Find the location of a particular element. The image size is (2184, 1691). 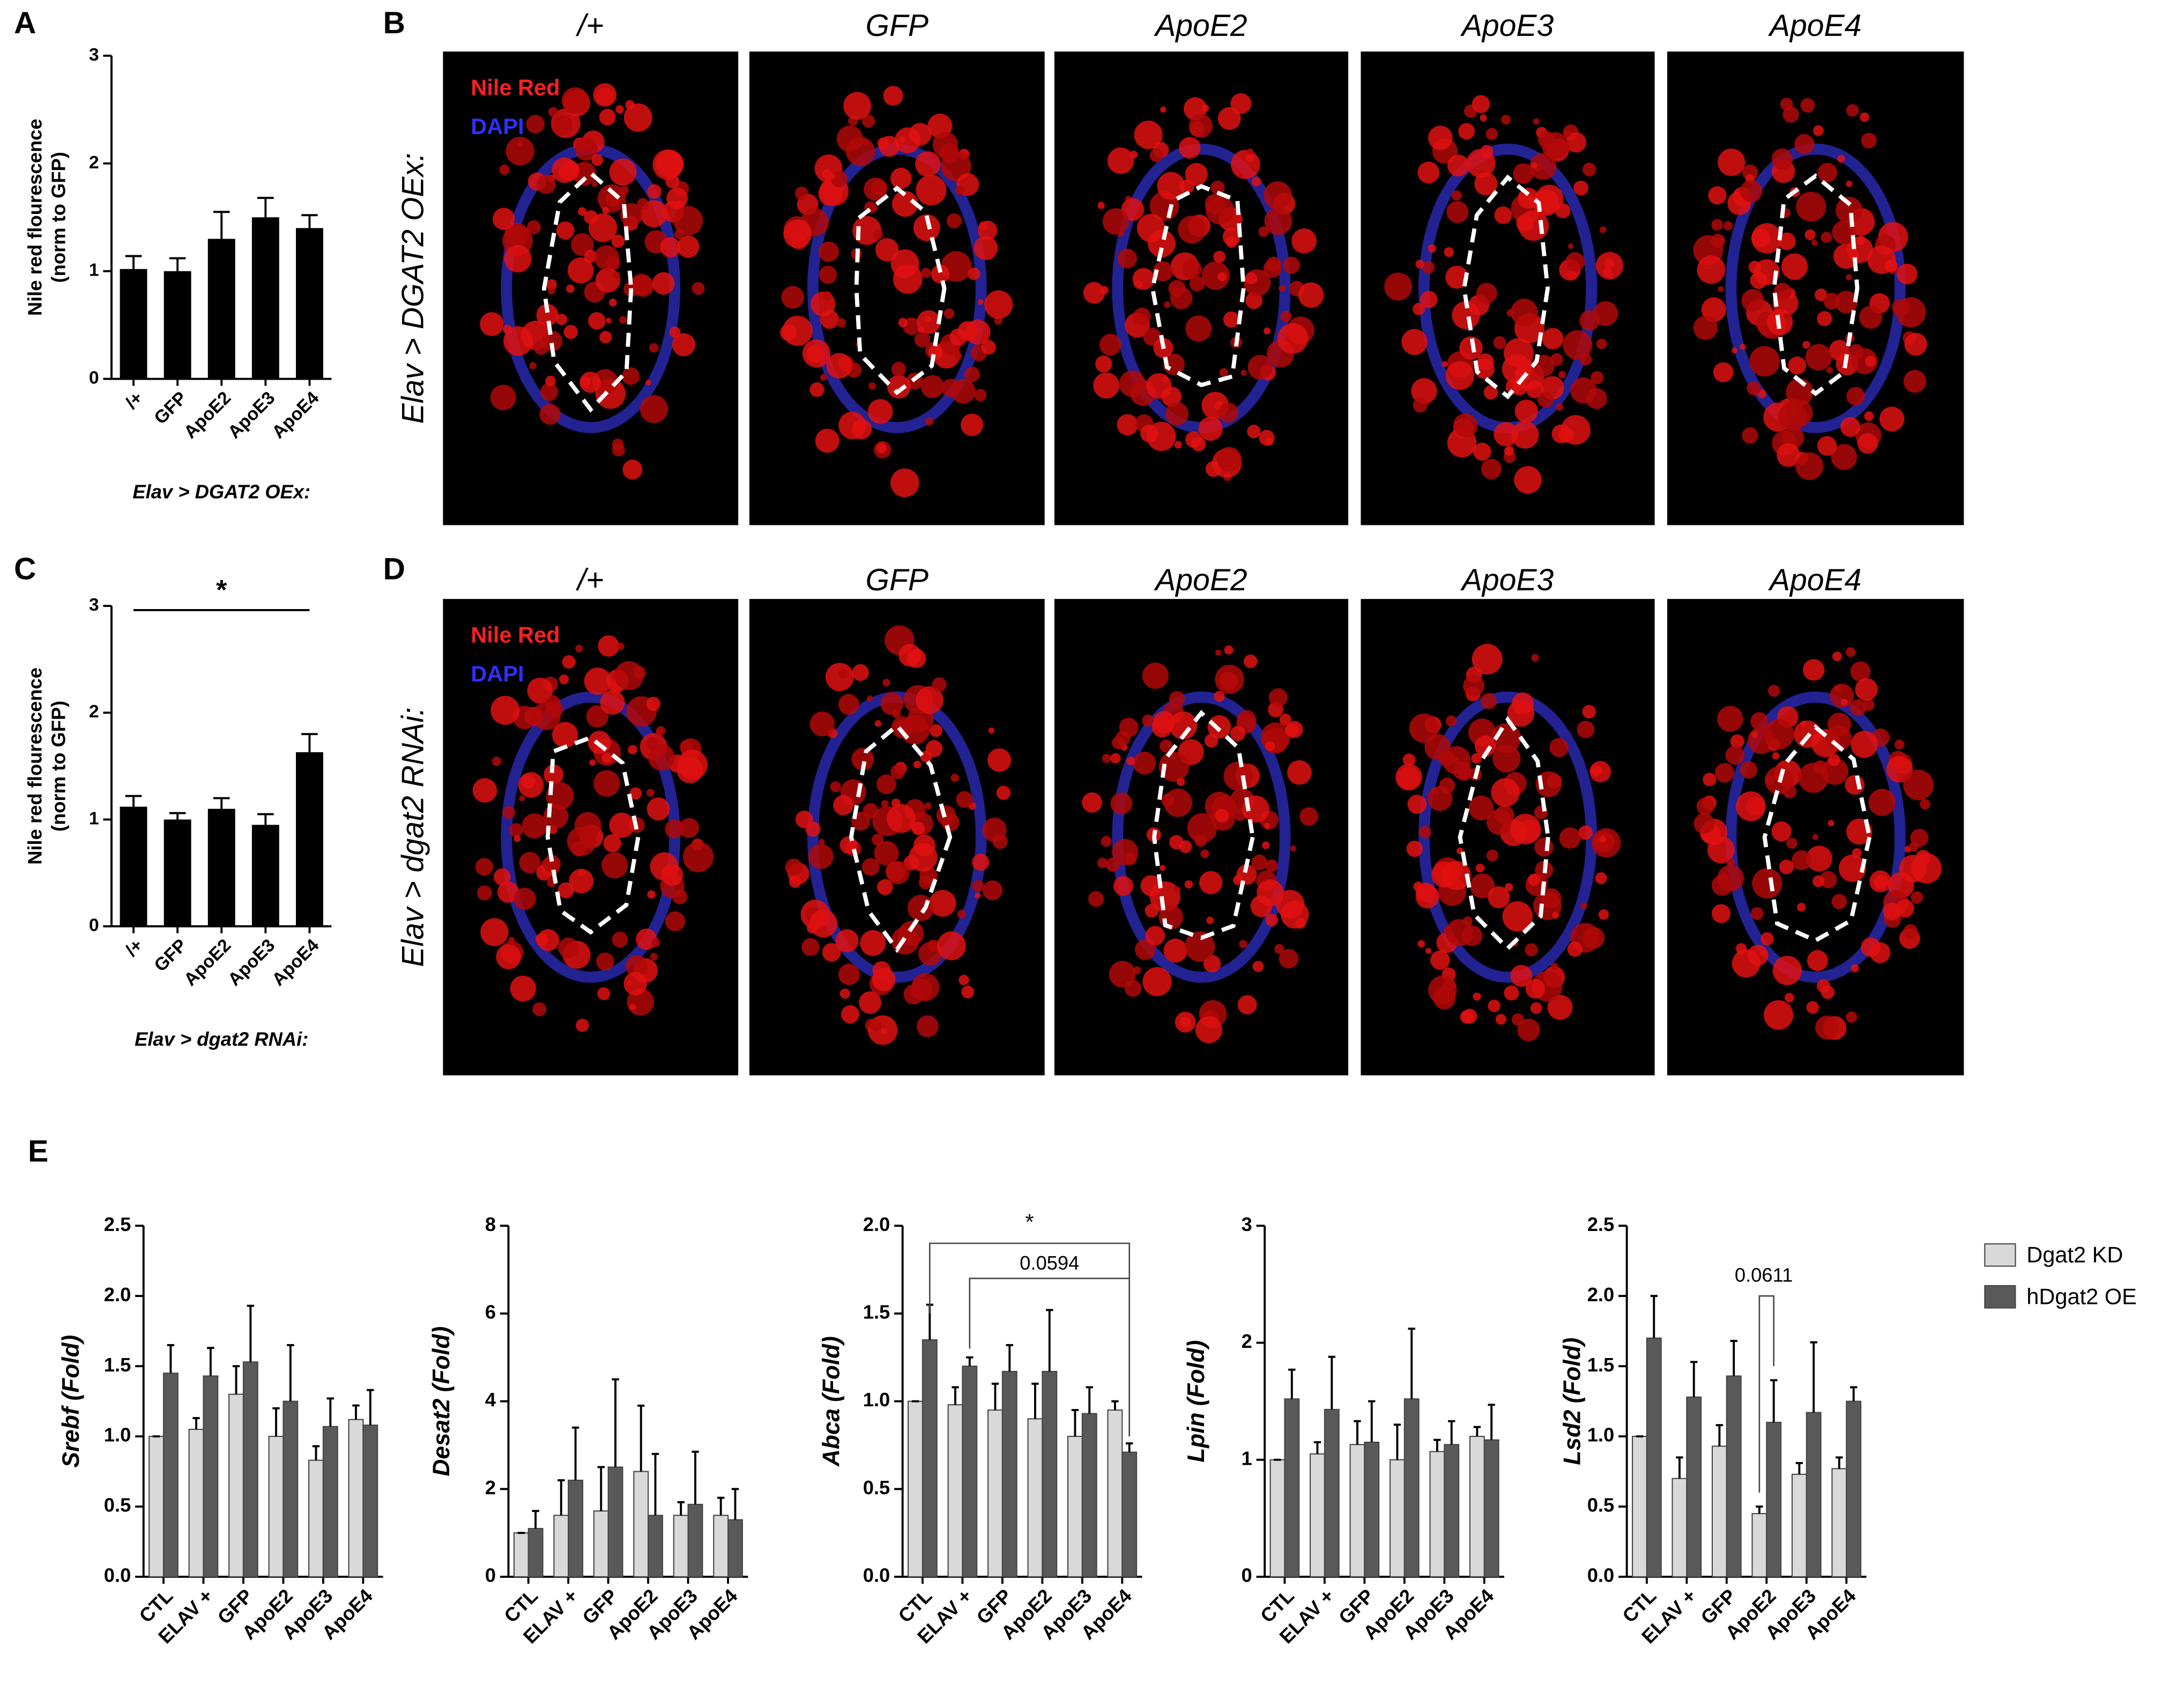

stain-label: DAPI is located at coordinates (497, 673).